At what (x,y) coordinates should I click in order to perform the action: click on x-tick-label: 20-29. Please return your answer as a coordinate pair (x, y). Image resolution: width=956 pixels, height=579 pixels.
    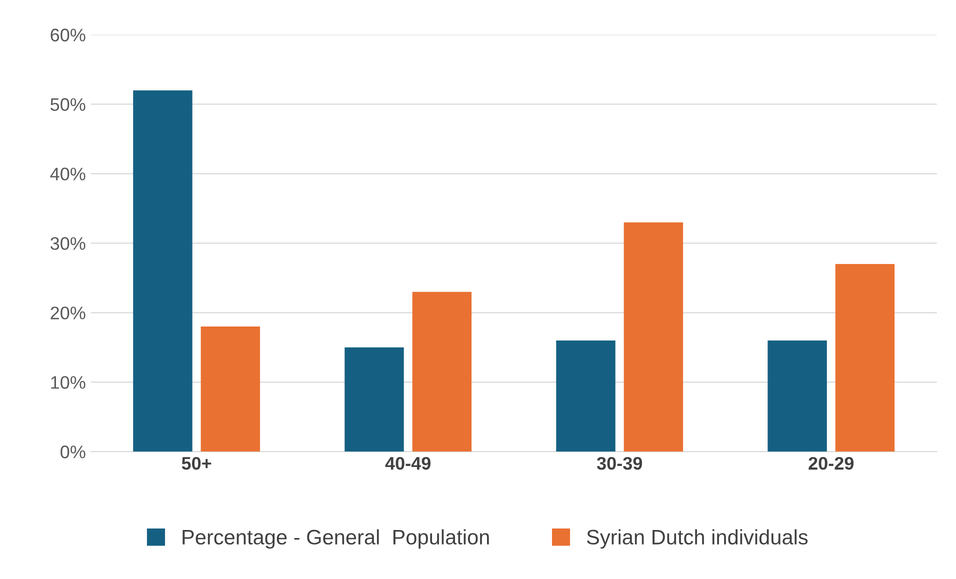
    Looking at the image, I should click on (831, 463).